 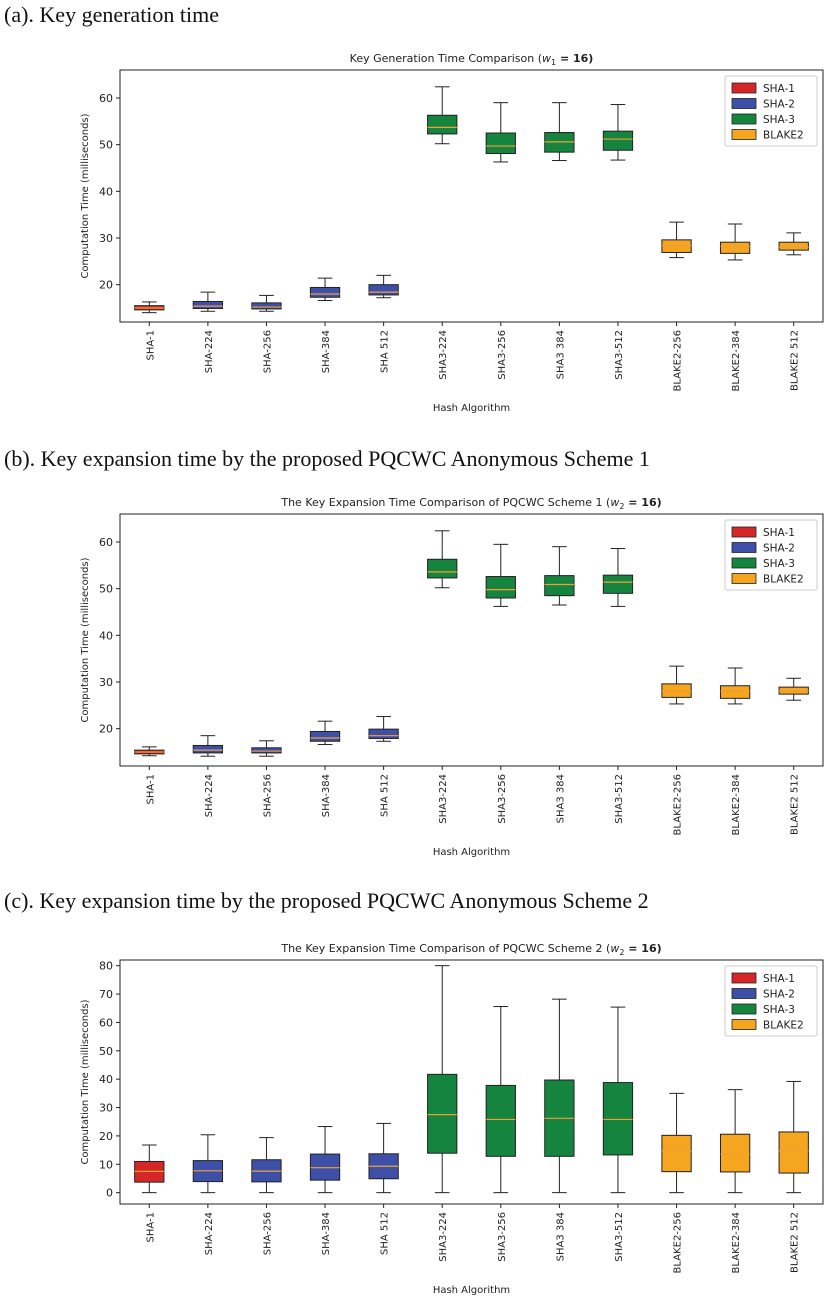 I want to click on y-tick-label: 70, so click(x=106, y=994).